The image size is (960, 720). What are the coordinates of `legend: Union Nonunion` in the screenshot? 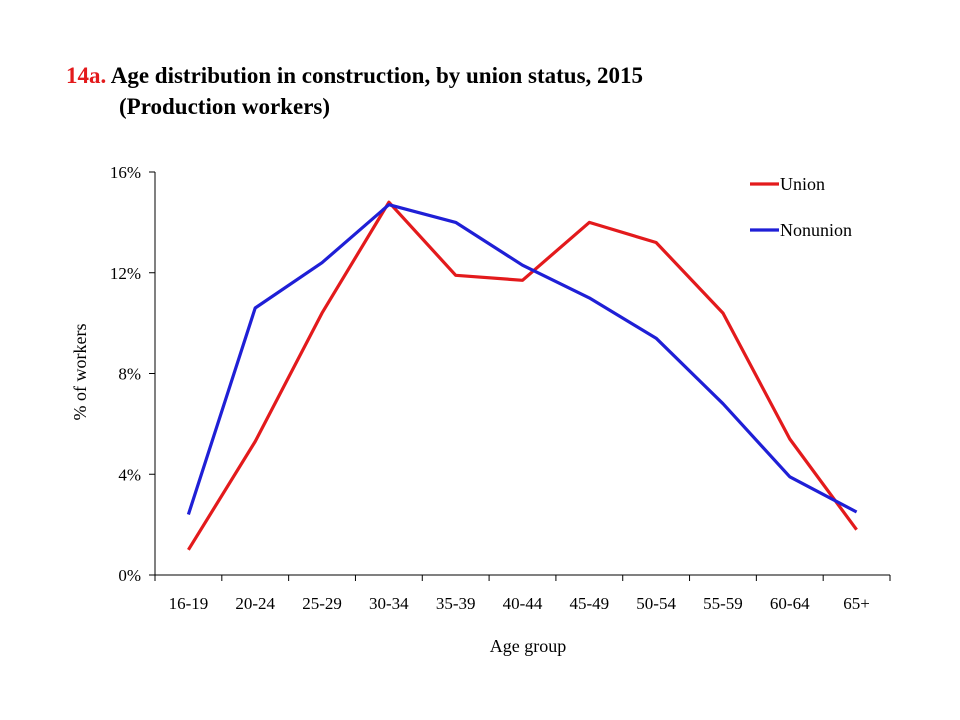 It's located at (801, 207).